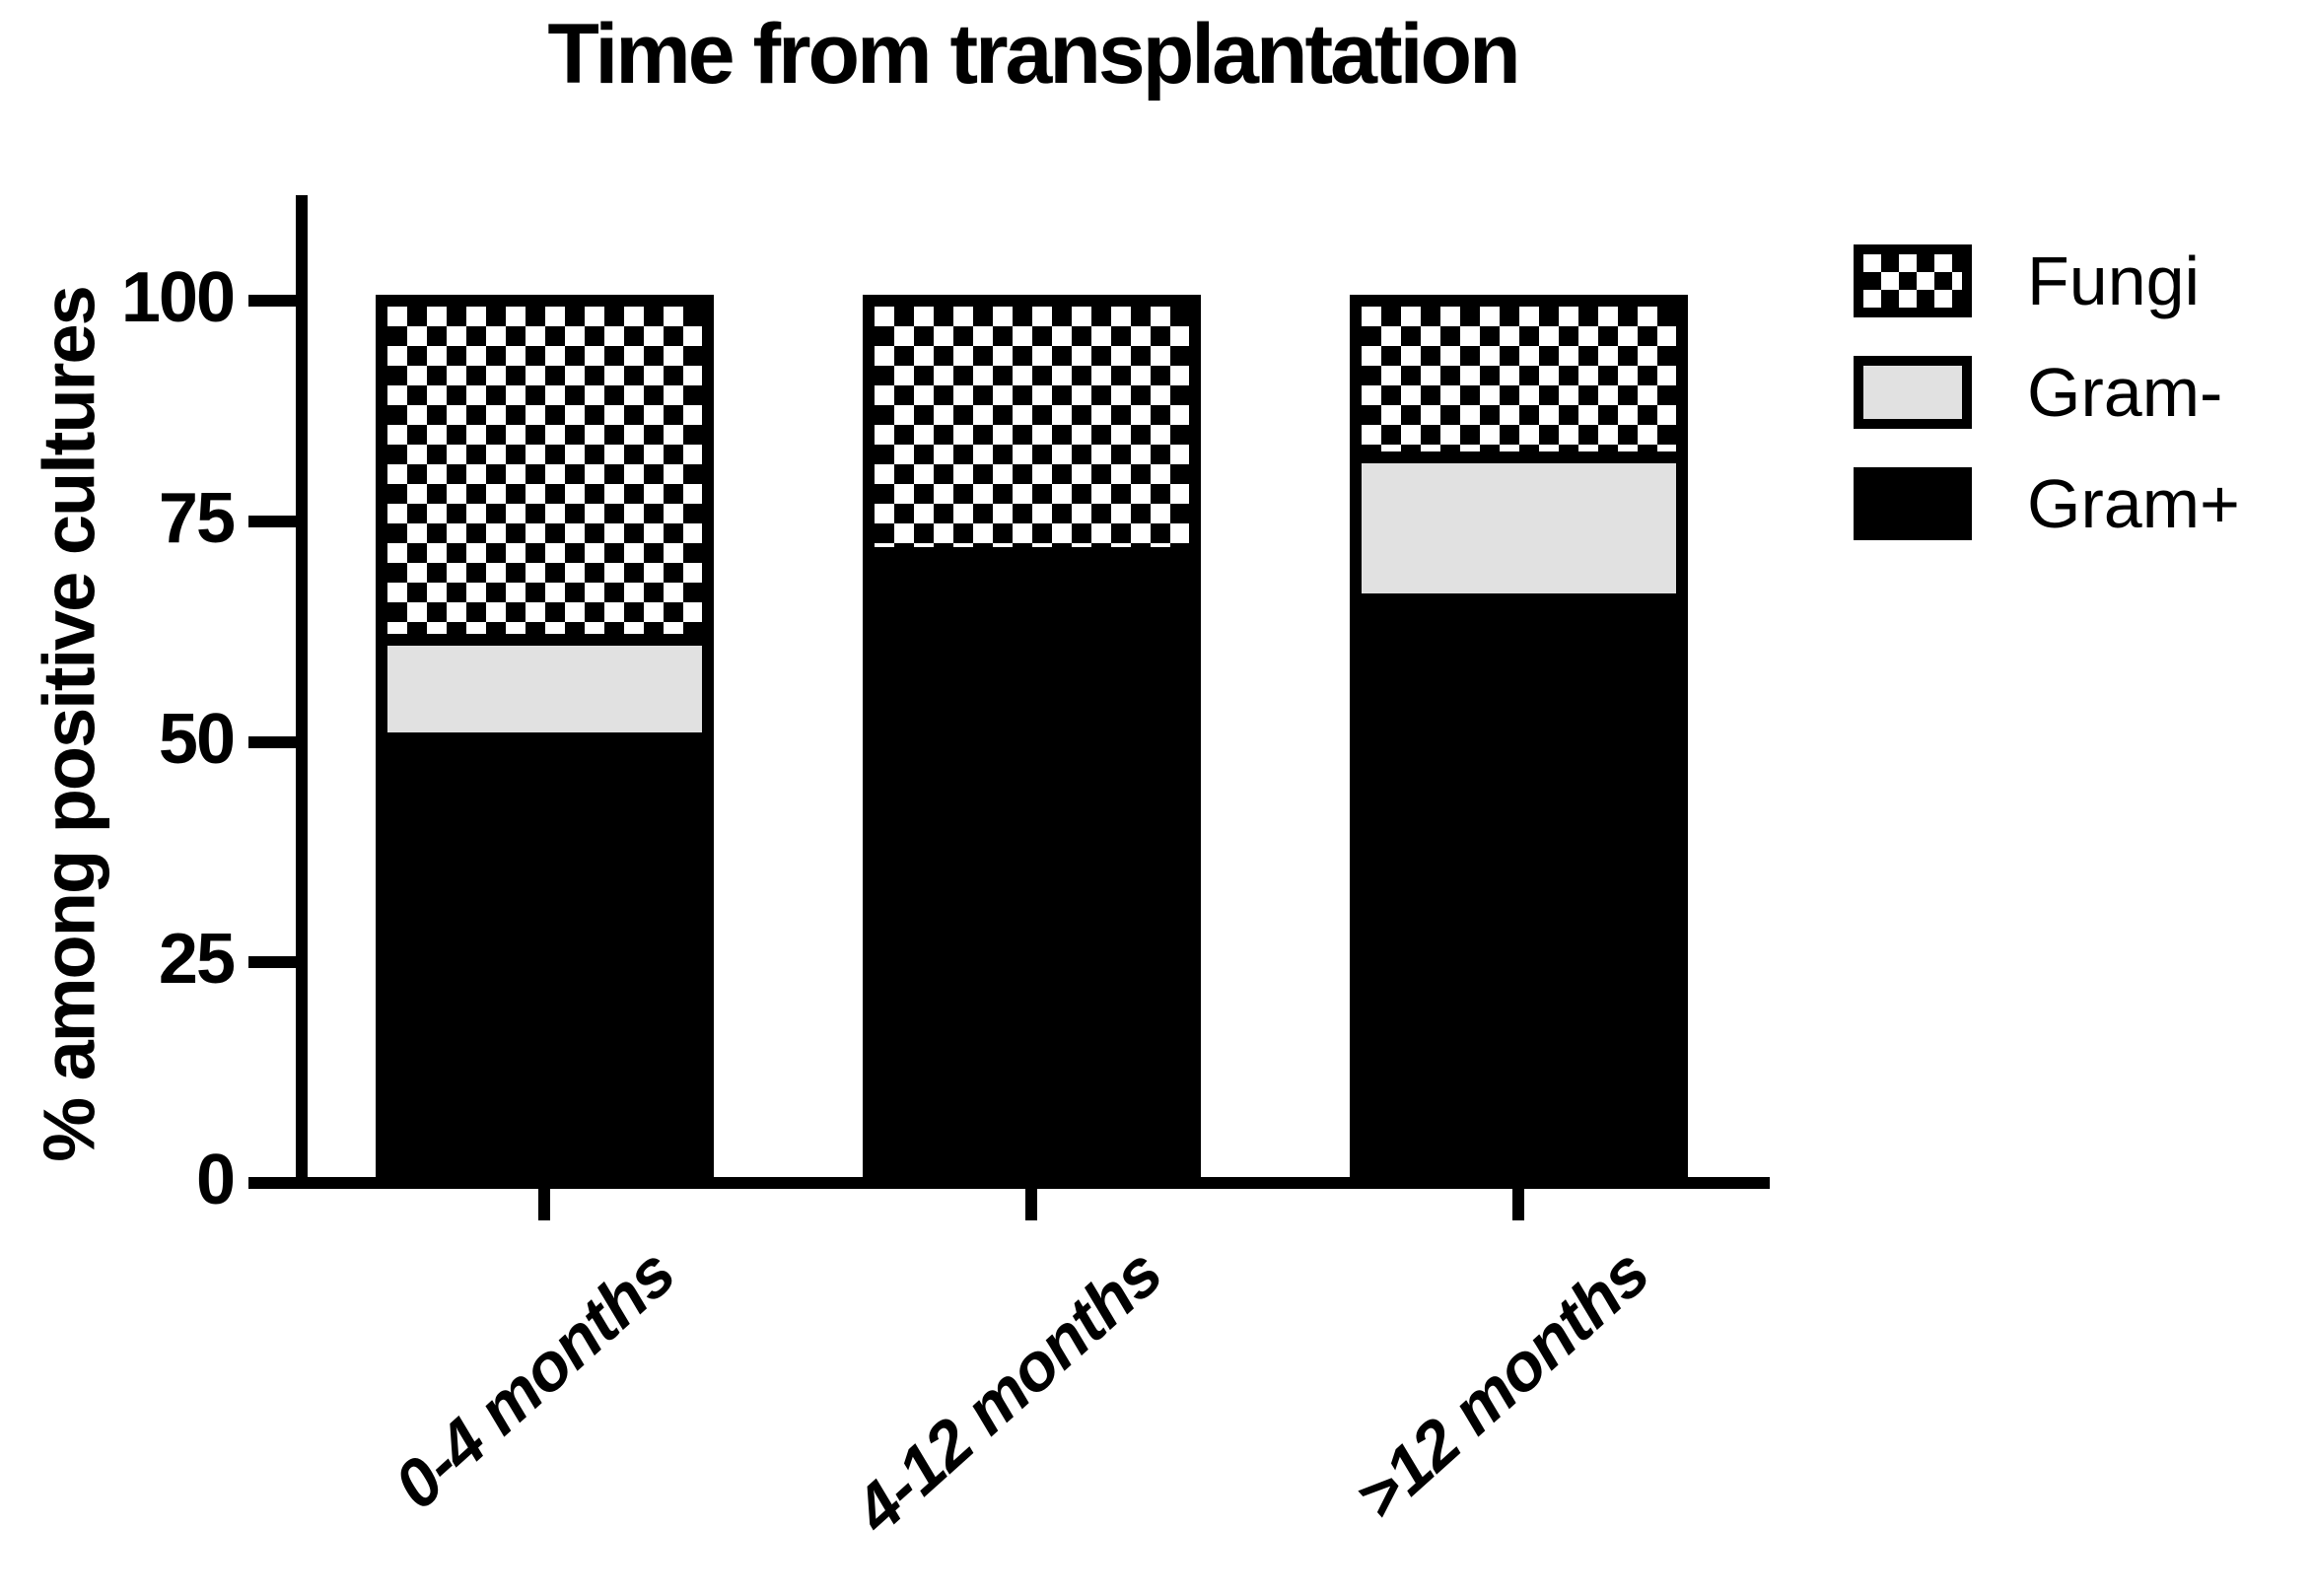 The image size is (2312, 1596). I want to click on x-category-label-0: 0-4 months, so click(534, 1379).